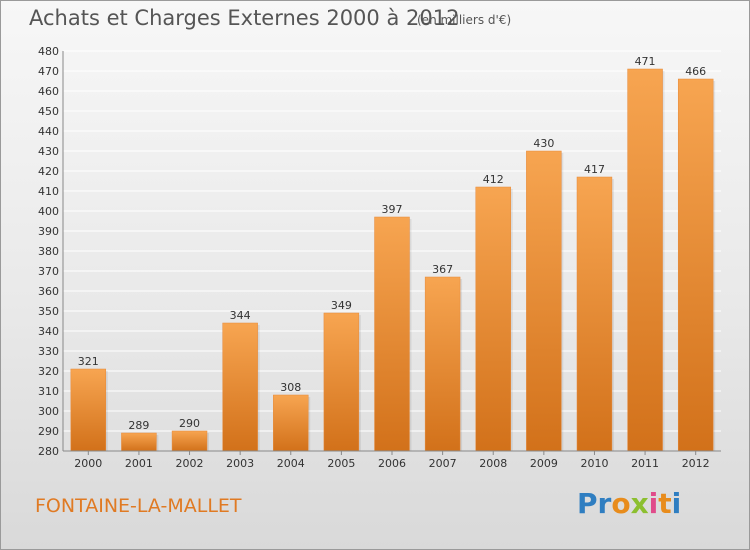 The height and width of the screenshot is (550, 750). Describe the element at coordinates (48, 211) in the screenshot. I see `y-tick-label: 400` at that location.